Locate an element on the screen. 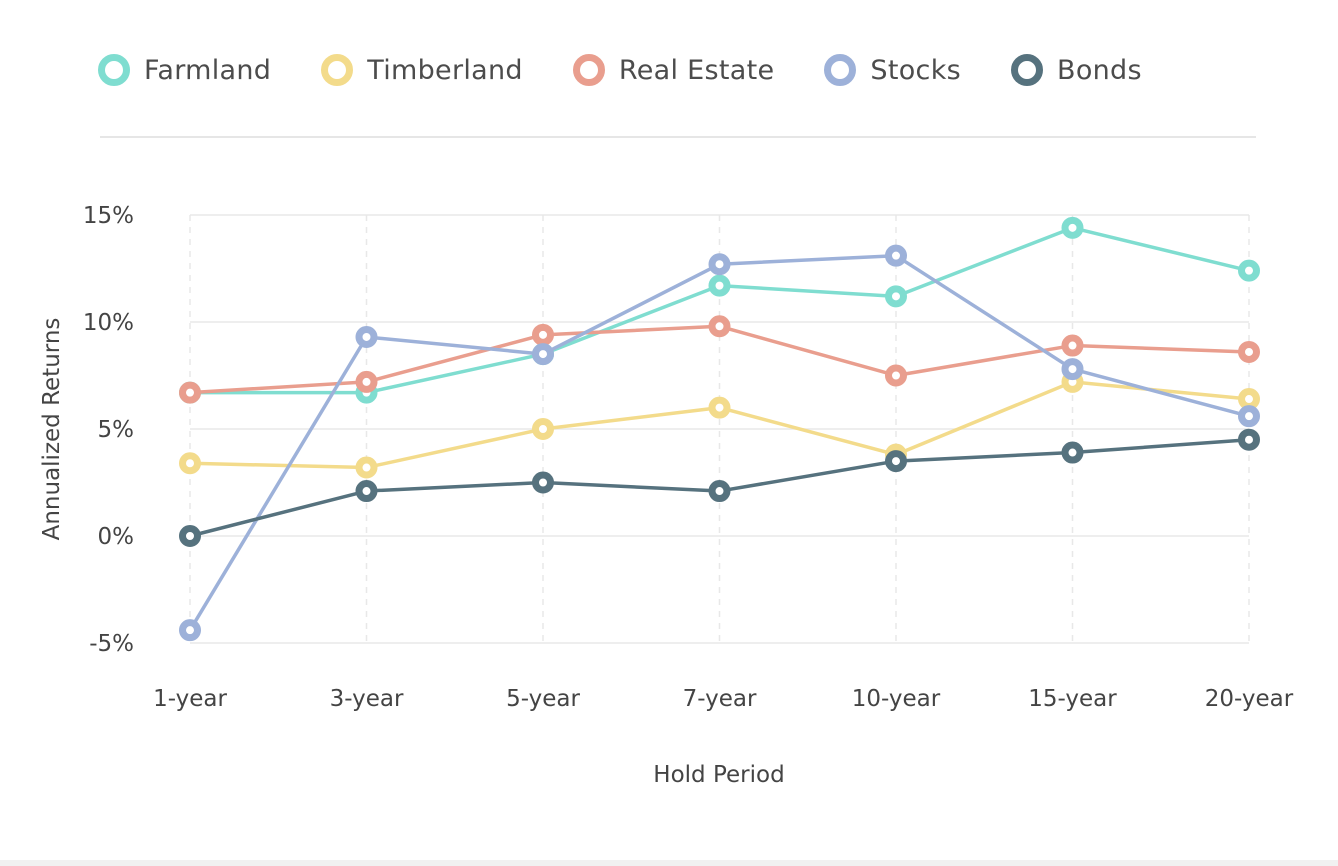 This screenshot has height=866, width=1338. legend-item-farmland: Farmland is located at coordinates (184, 70).